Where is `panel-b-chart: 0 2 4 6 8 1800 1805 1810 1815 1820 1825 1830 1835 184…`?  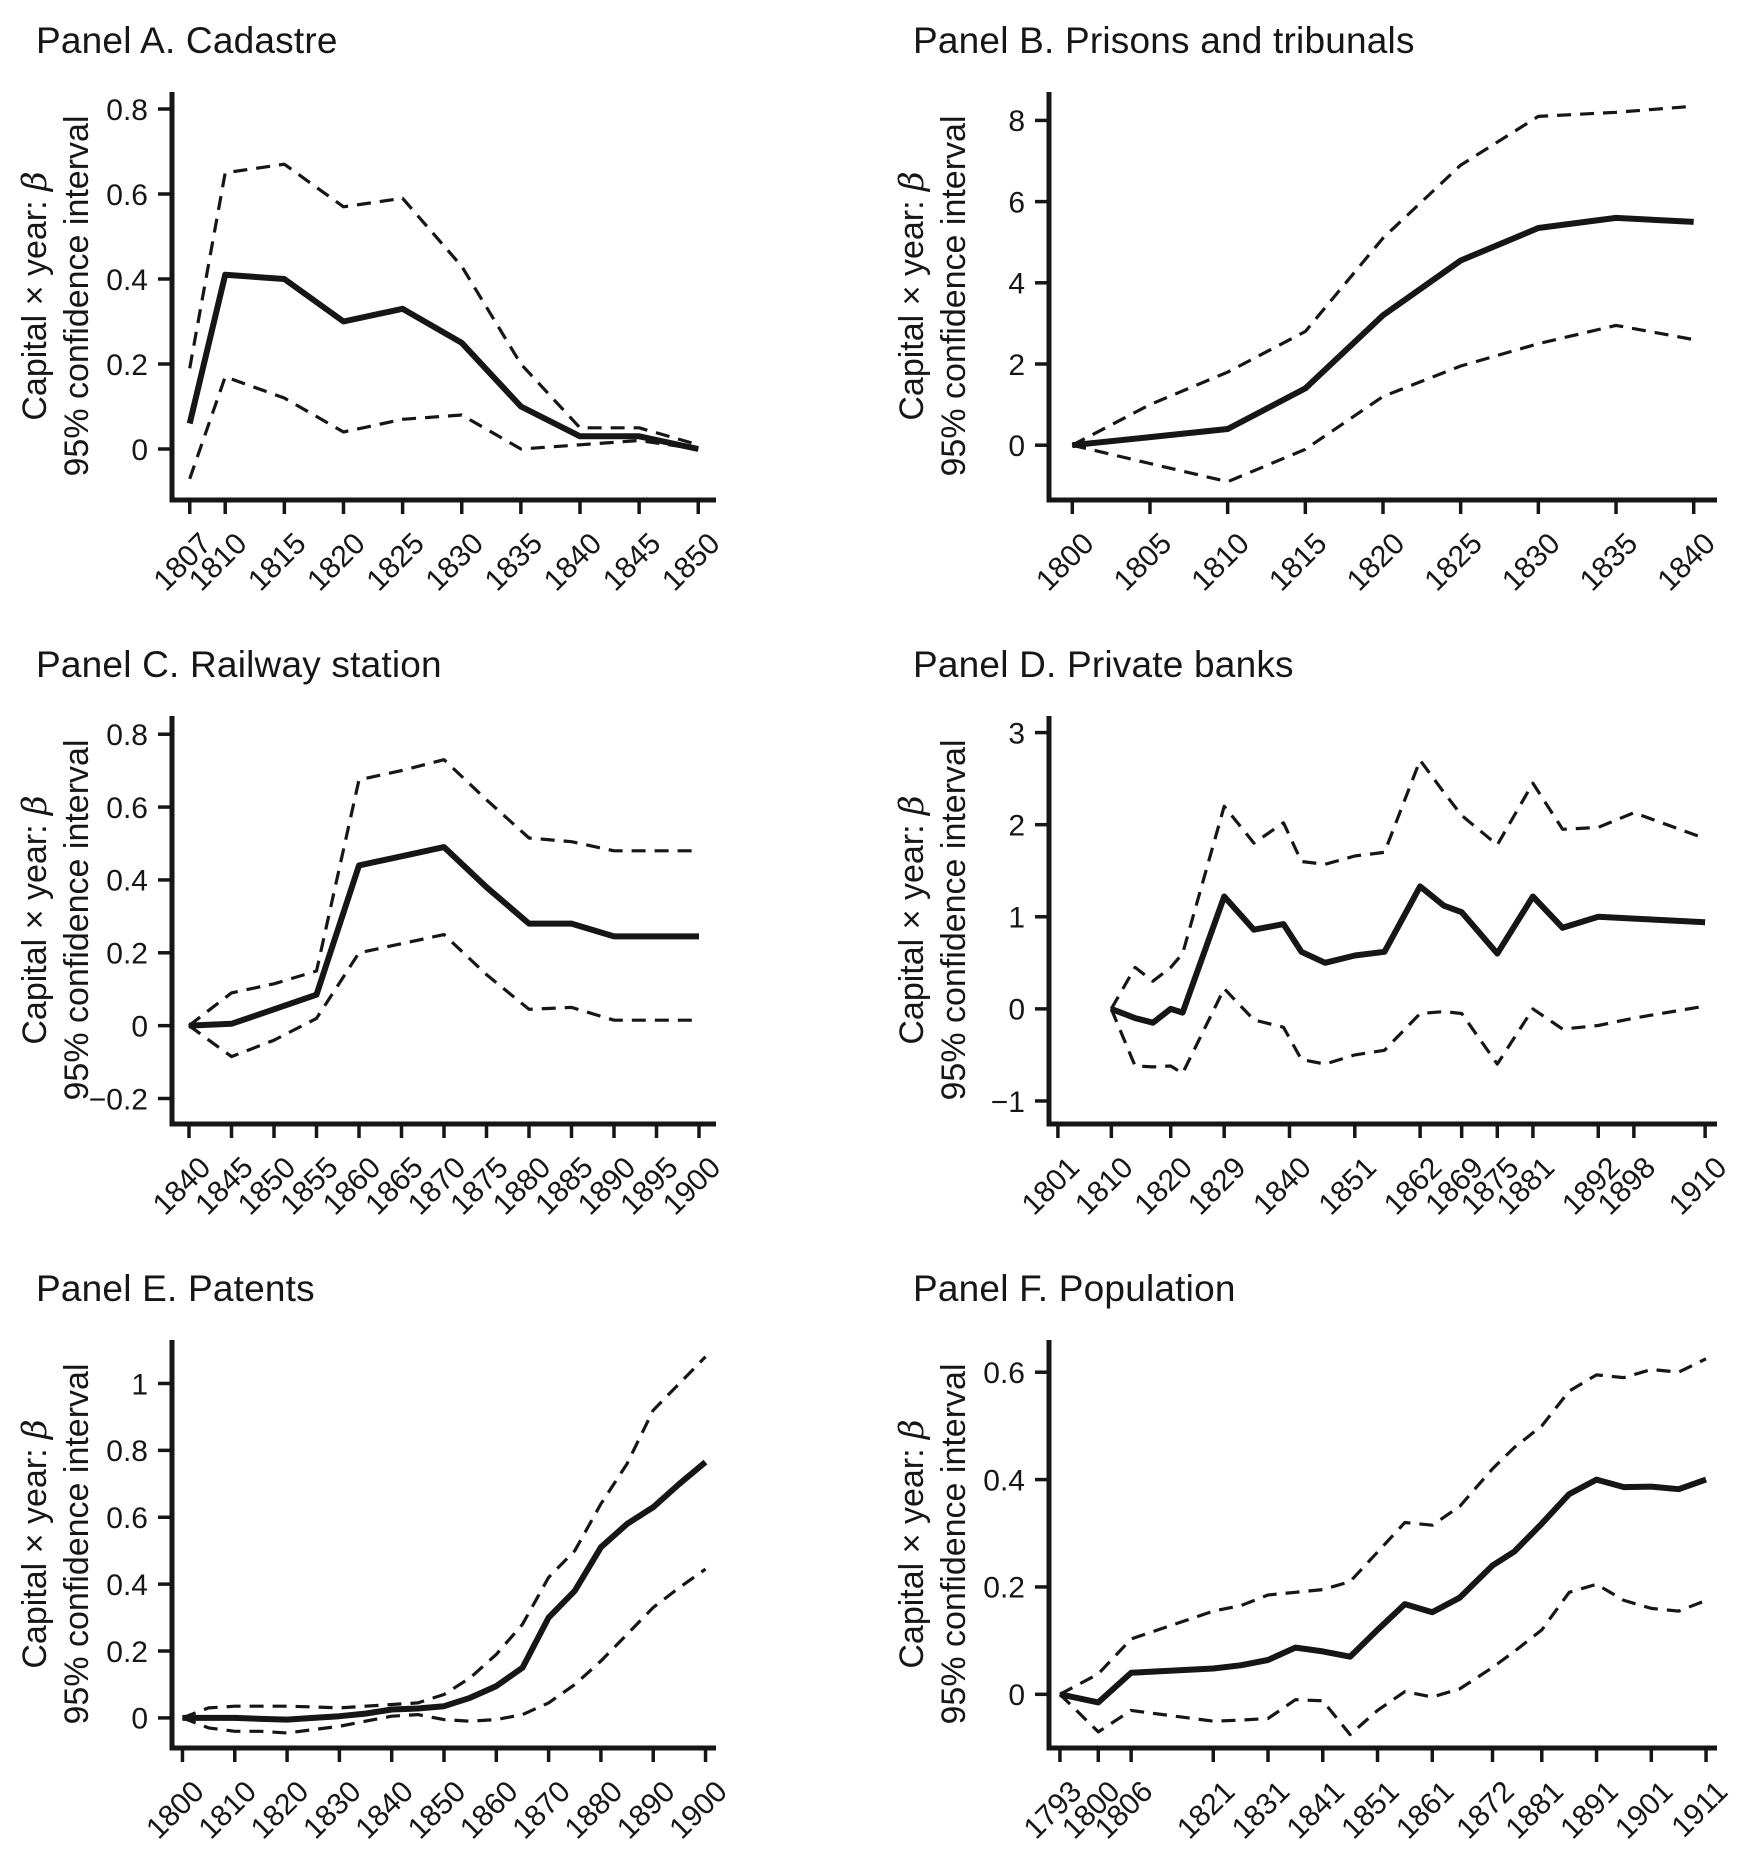
panel-b-chart: 0 2 4 6 8 1800 1805 1810 1815 1820 1825 1830 1835 184… is located at coordinates (1307, 345).